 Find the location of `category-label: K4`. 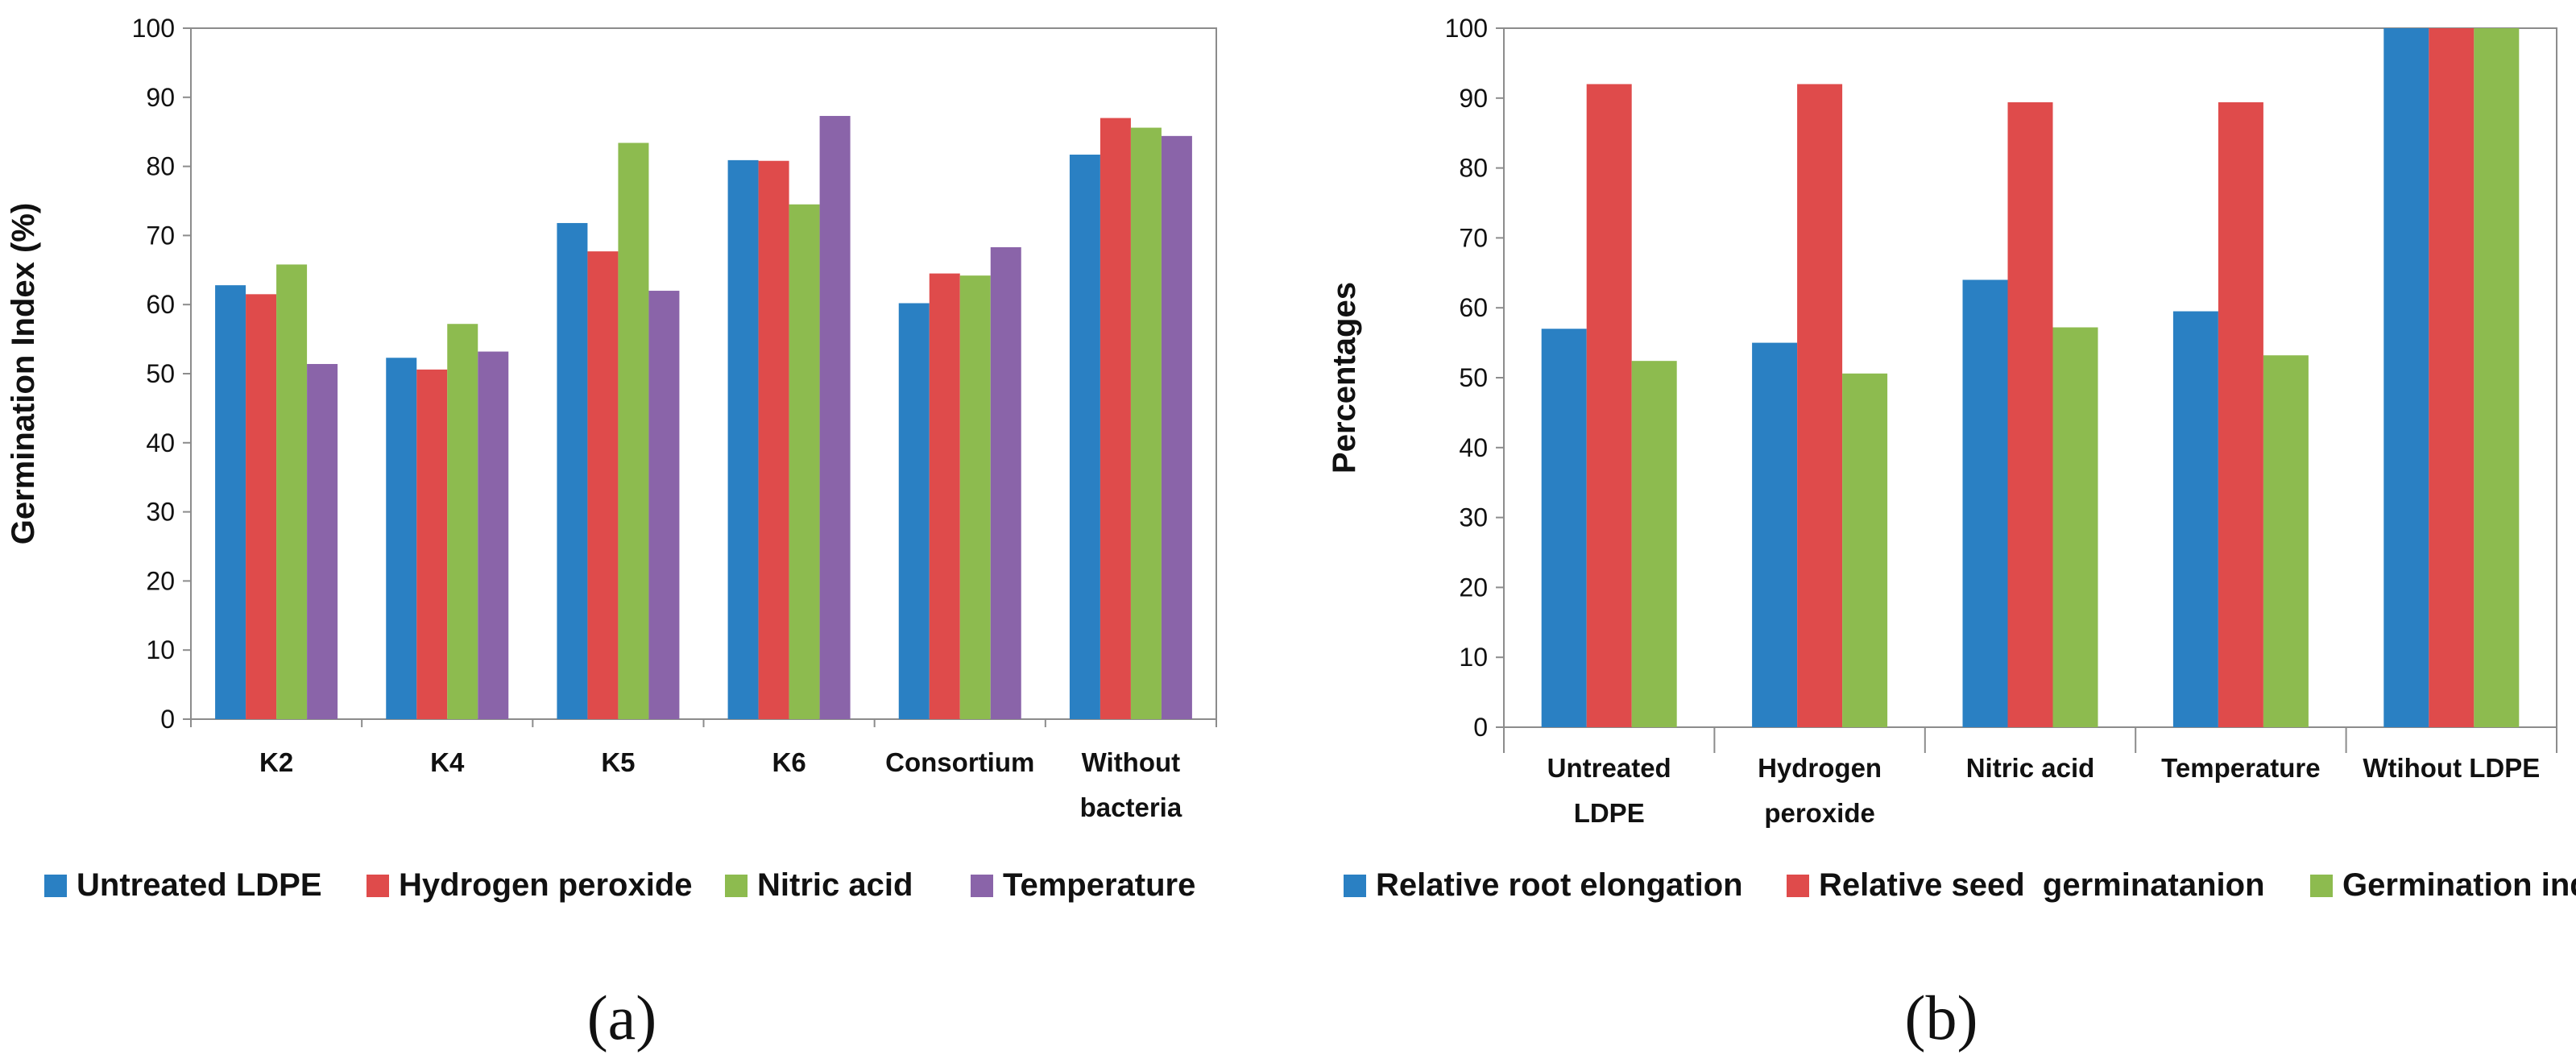

category-label: K4 is located at coordinates (447, 762).